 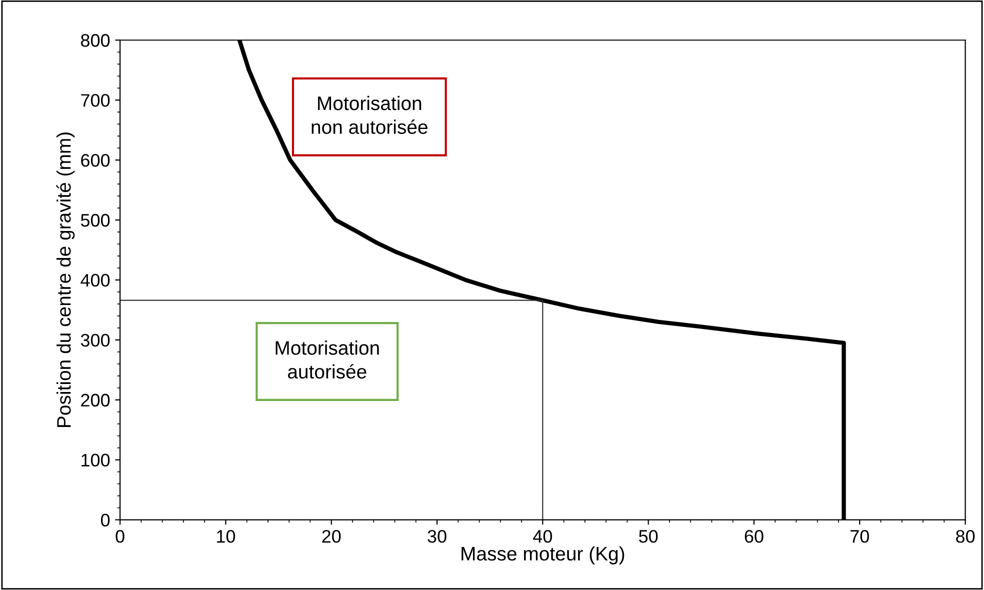 What do you see at coordinates (120, 536) in the screenshot?
I see `x-tick-label: 0` at bounding box center [120, 536].